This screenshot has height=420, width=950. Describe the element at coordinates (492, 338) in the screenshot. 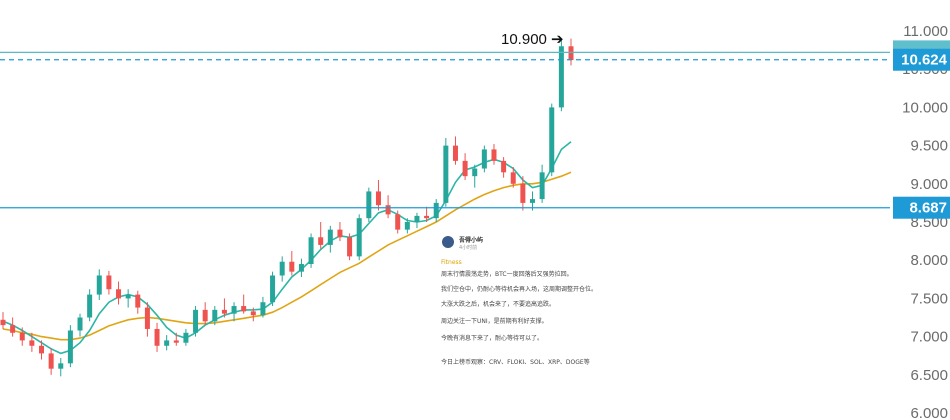

I see `note-line: 今晚有消息下来了，耐心等待可以了。` at that location.